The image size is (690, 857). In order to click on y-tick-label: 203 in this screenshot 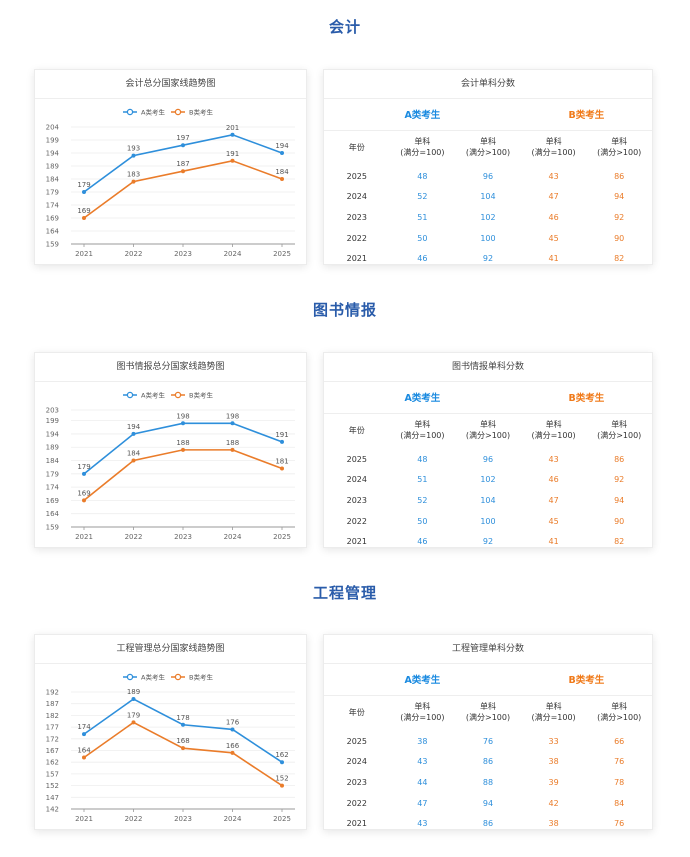, I will do `click(52, 411)`.